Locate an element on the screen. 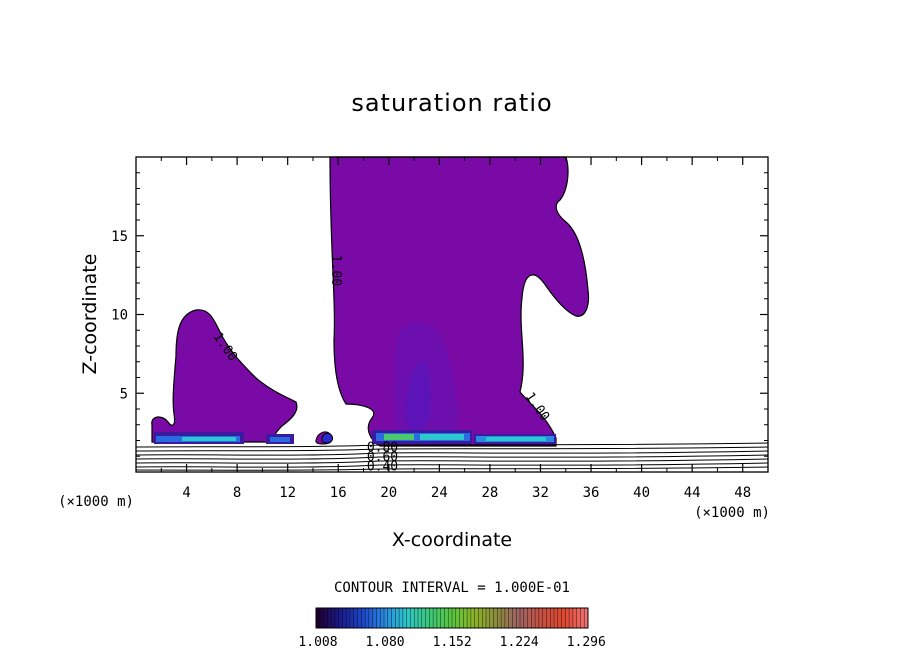 This screenshot has width=904, height=654. x-tick-label: 12 is located at coordinates (287, 493).